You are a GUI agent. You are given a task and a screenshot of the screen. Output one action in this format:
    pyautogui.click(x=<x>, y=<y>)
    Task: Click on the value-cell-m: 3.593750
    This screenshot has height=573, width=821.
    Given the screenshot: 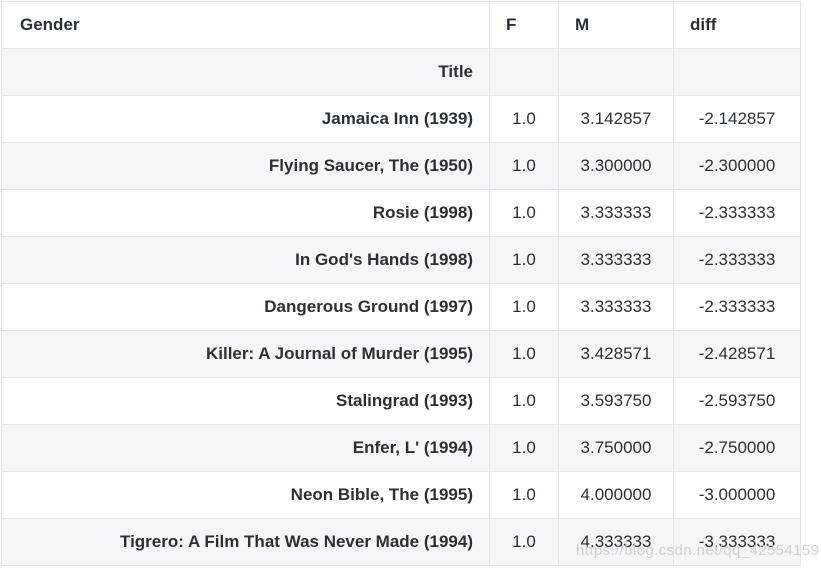 What is the action you would take?
    pyautogui.click(x=616, y=401)
    